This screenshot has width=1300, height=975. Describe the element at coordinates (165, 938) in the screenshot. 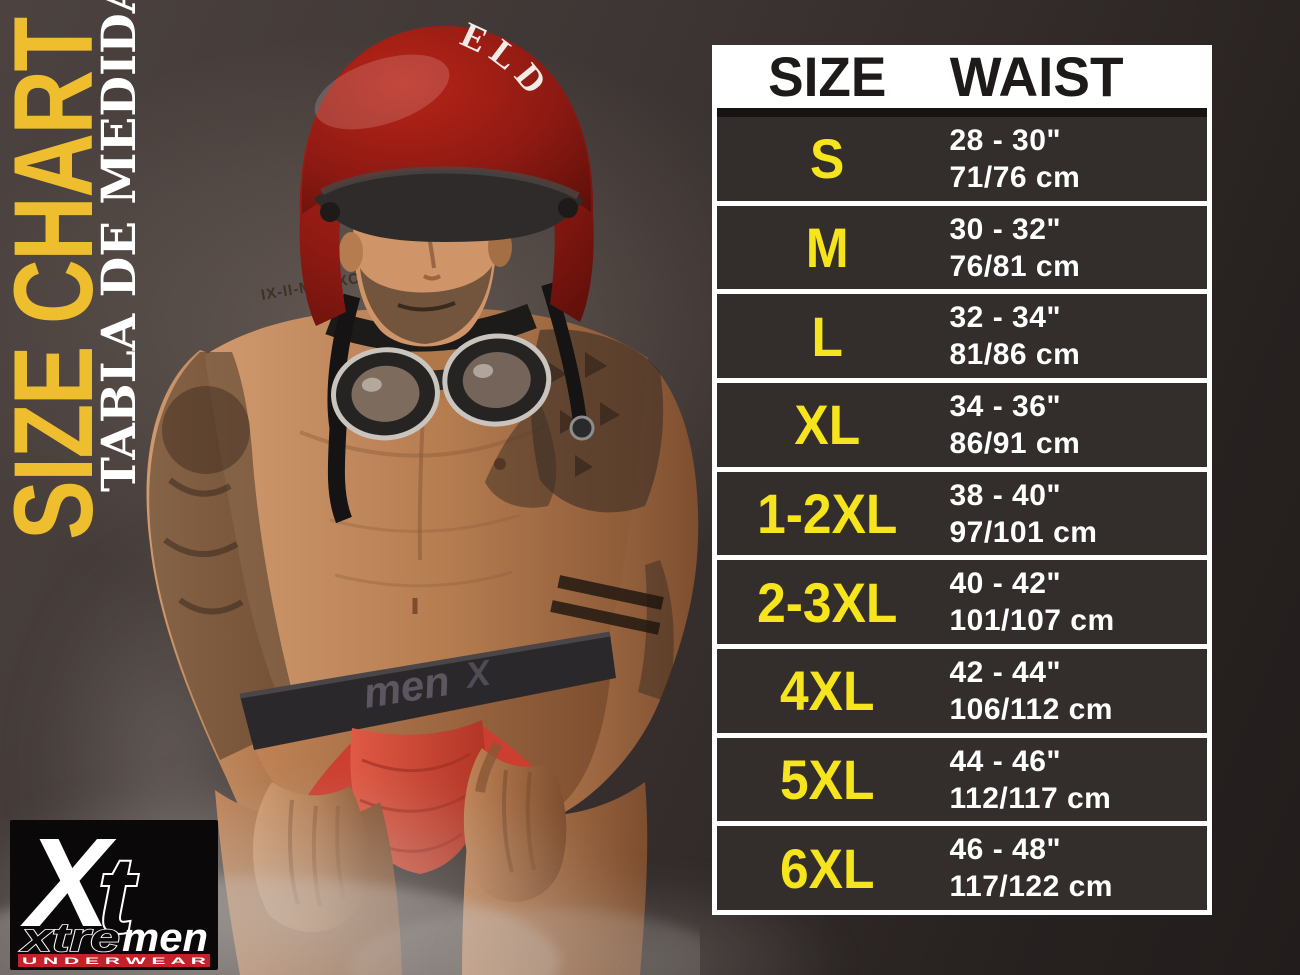

I see `logo-wordmark-men: men` at that location.